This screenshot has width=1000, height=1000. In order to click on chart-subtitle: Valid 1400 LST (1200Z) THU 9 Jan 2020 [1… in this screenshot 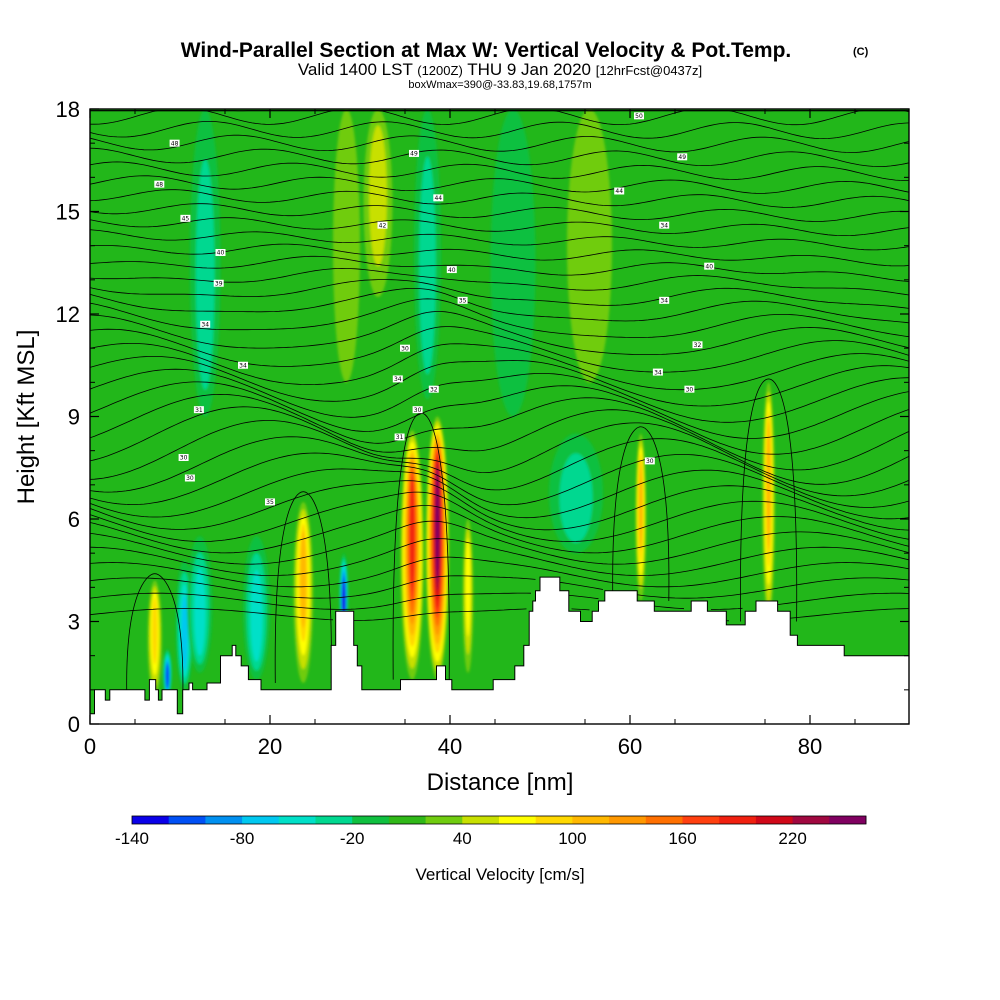, I will do `click(500, 69)`.